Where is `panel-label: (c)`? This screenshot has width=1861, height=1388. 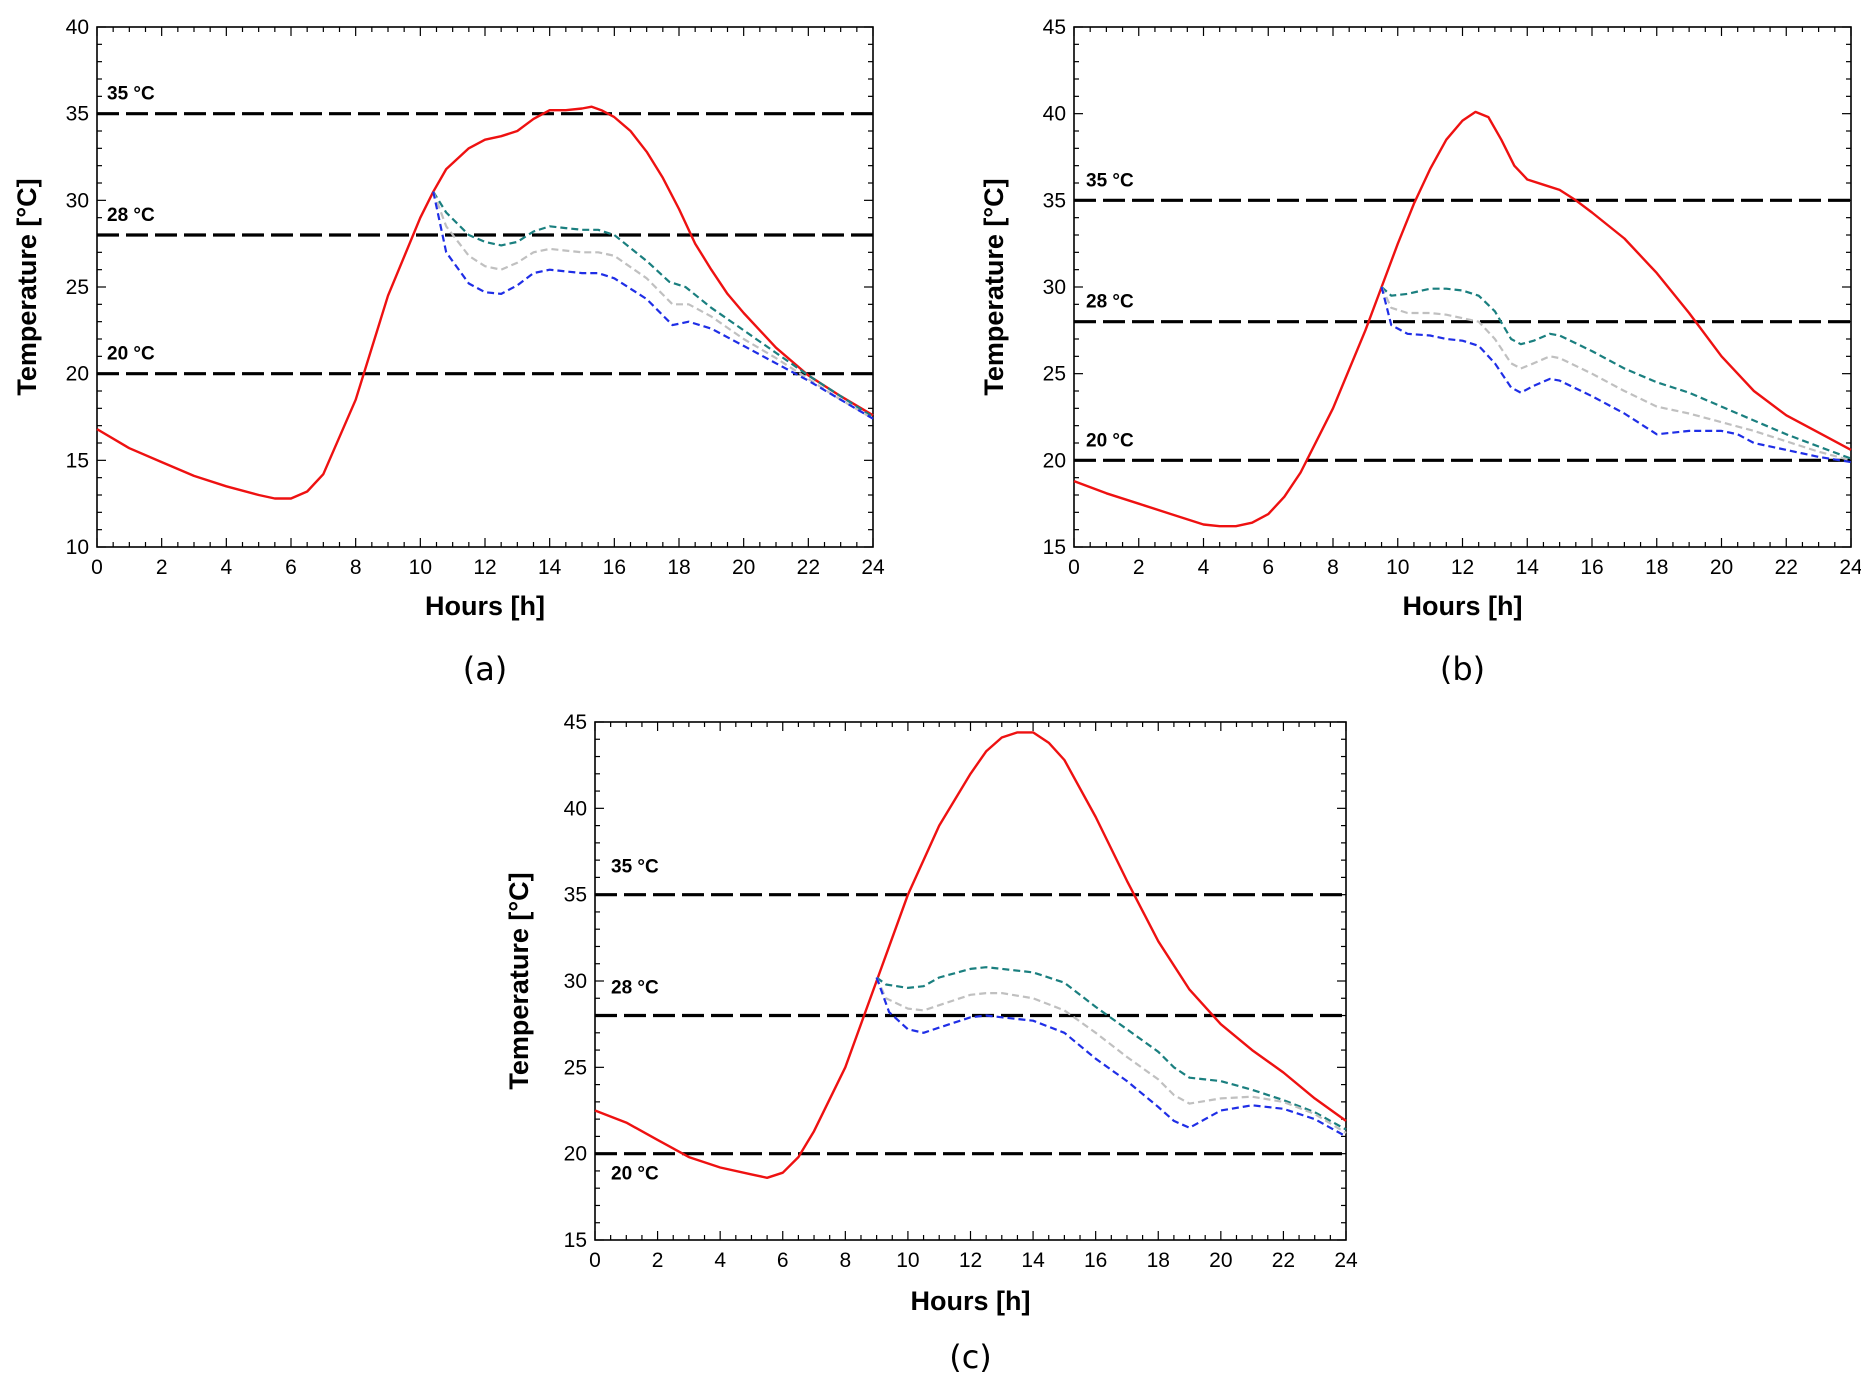 panel-label: (c) is located at coordinates (970, 1357).